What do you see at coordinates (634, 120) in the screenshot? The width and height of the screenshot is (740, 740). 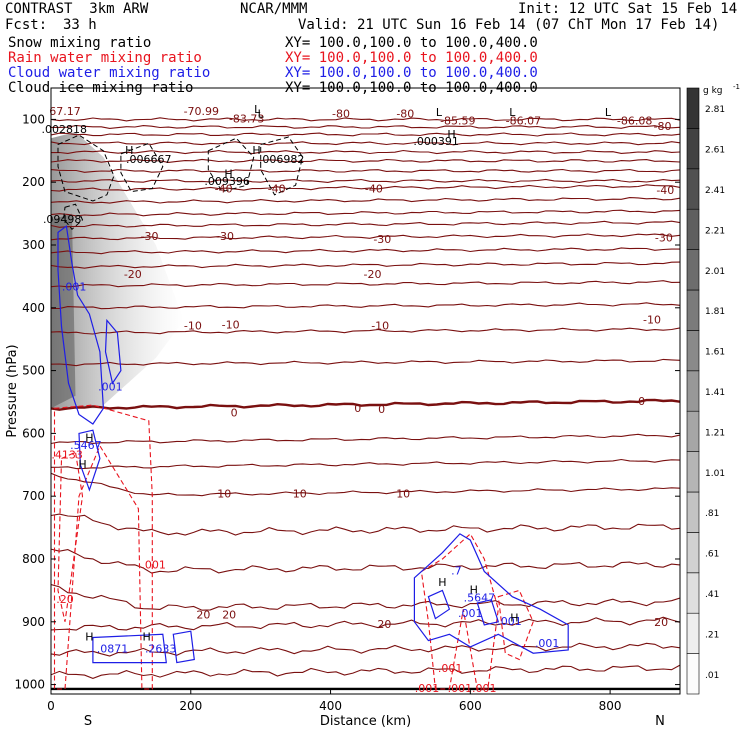 I see `temperature-label: -86.08` at bounding box center [634, 120].